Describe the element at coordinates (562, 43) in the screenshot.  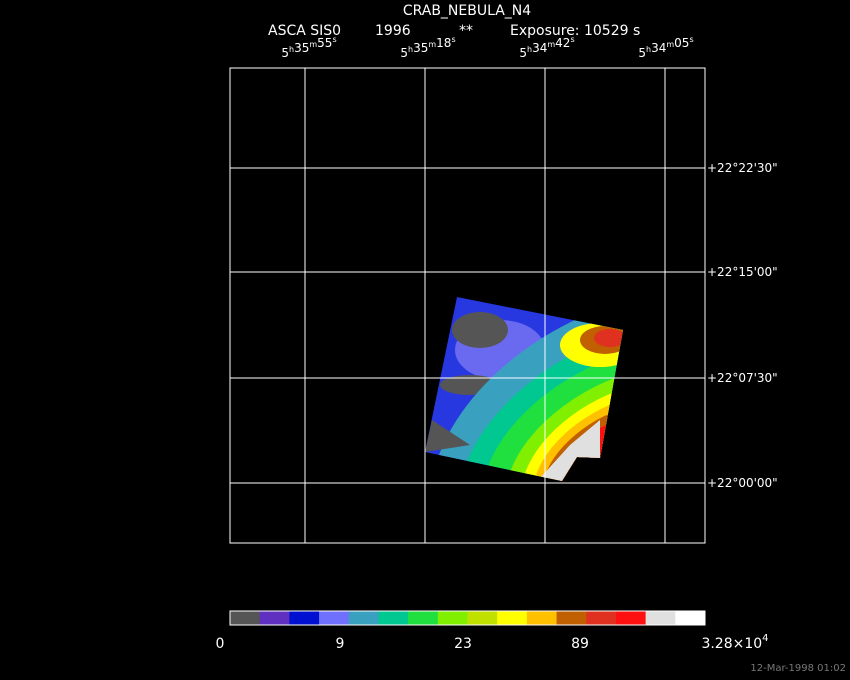
I see `ra-value: 42` at that location.